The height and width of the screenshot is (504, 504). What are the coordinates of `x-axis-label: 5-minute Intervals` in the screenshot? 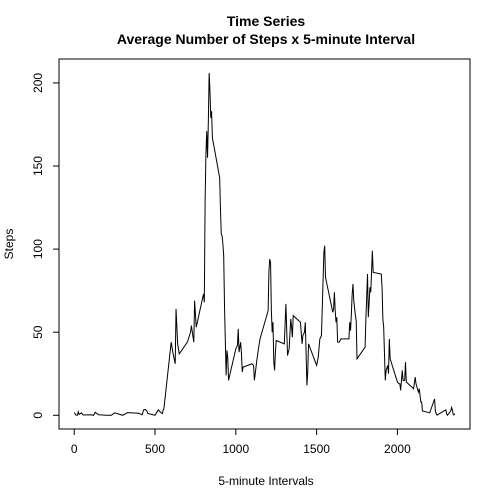 It's located at (265, 481).